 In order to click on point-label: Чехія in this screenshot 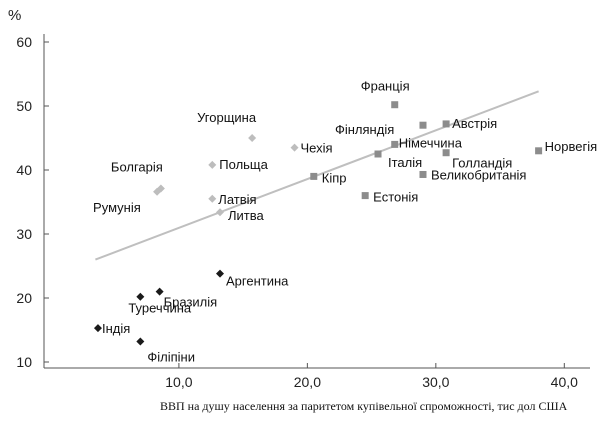, I will do `click(317, 148)`.